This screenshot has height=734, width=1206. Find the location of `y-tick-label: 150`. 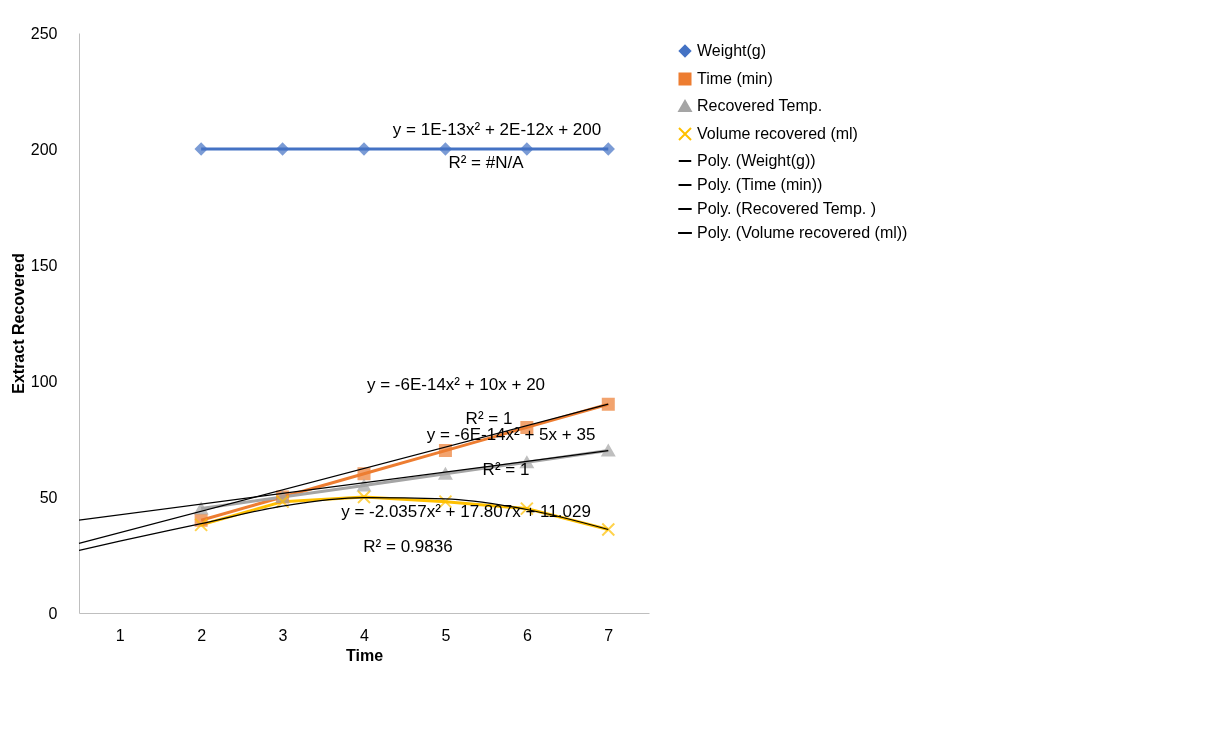

y-tick-label: 150 is located at coordinates (44, 265).